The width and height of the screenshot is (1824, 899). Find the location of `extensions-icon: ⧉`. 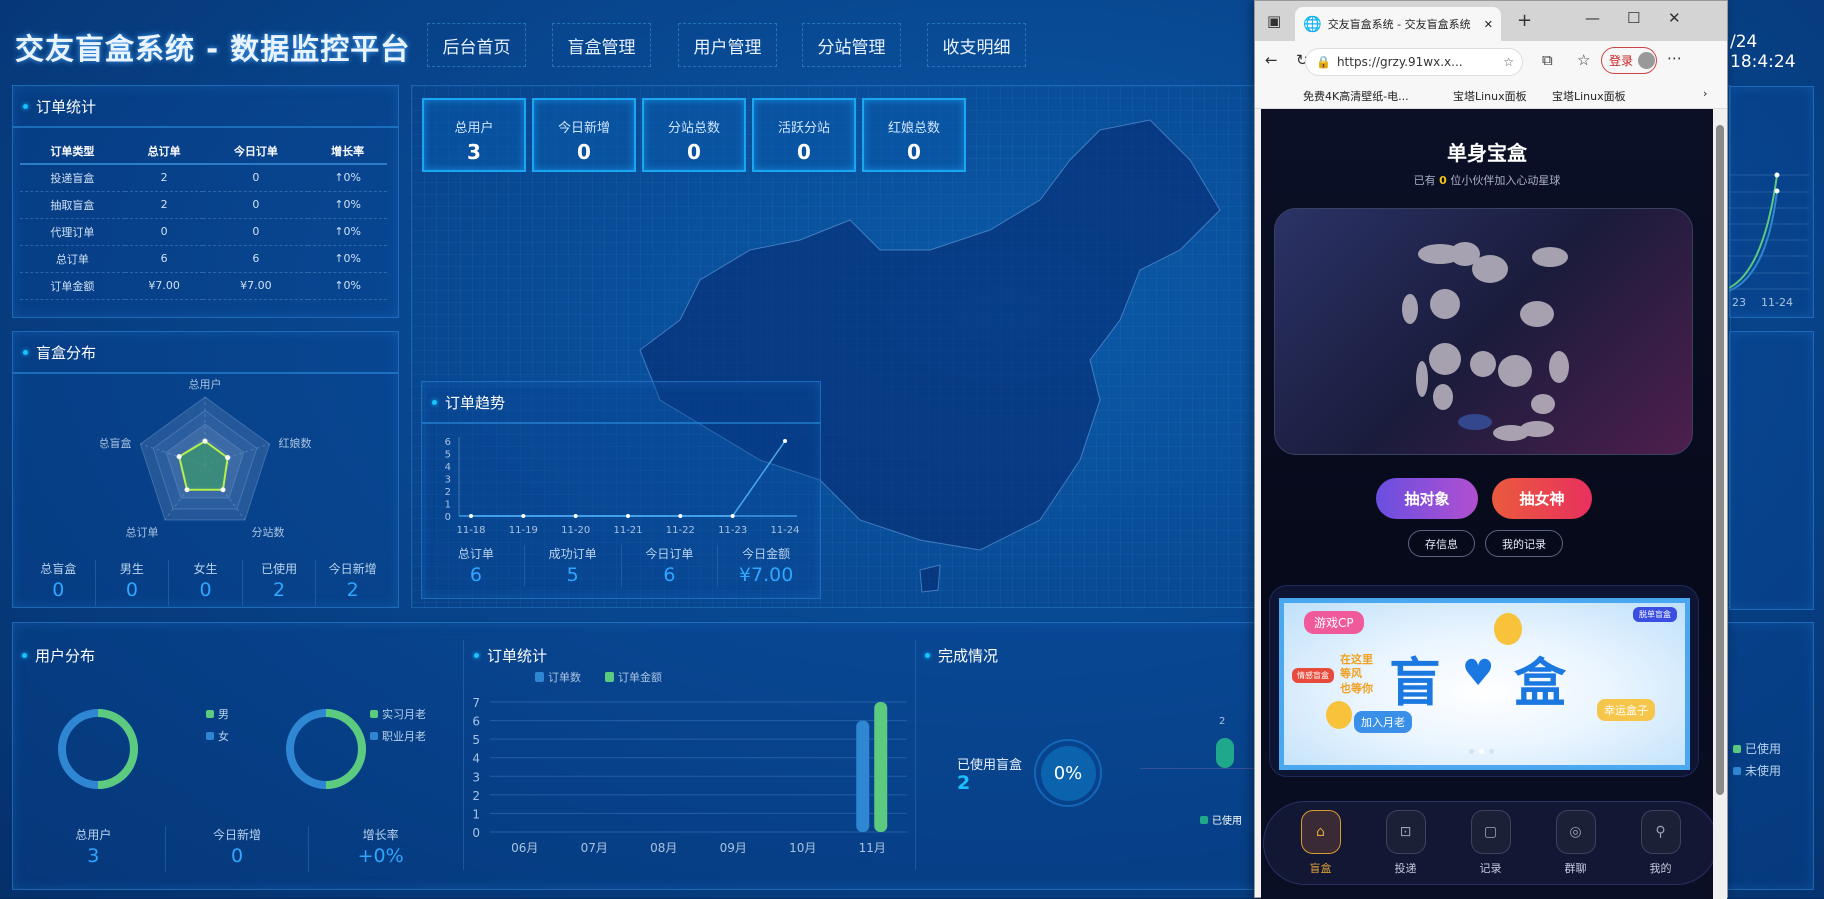

extensions-icon: ⧉ is located at coordinates (1547, 60).